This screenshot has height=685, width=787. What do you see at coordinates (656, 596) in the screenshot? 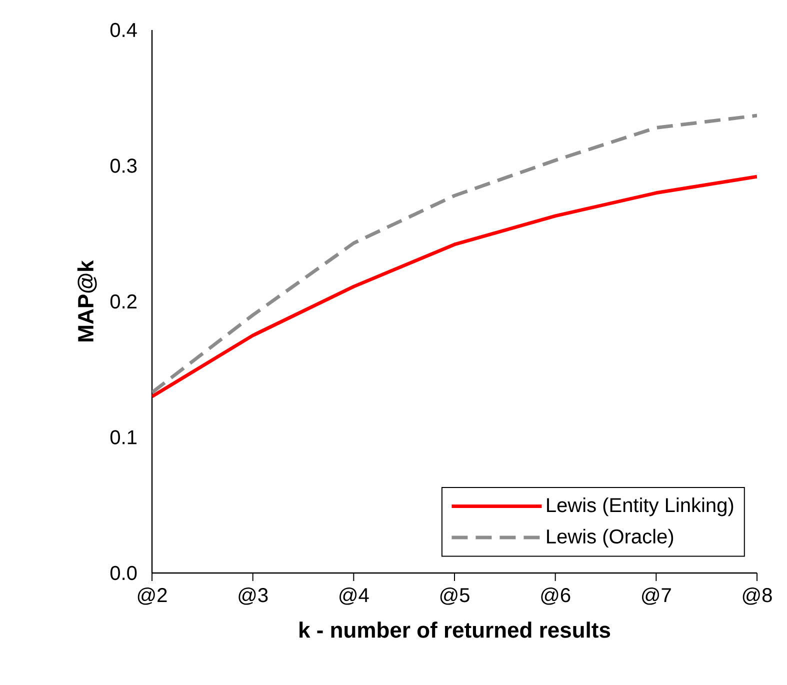
I see `x-tick-label: @7` at bounding box center [656, 596].